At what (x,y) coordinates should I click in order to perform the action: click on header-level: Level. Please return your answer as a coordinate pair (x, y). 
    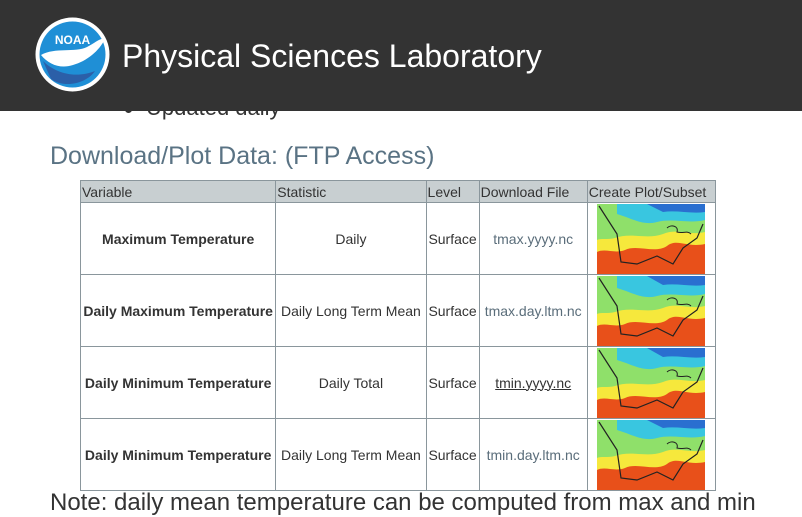
    Looking at the image, I should click on (452, 191).